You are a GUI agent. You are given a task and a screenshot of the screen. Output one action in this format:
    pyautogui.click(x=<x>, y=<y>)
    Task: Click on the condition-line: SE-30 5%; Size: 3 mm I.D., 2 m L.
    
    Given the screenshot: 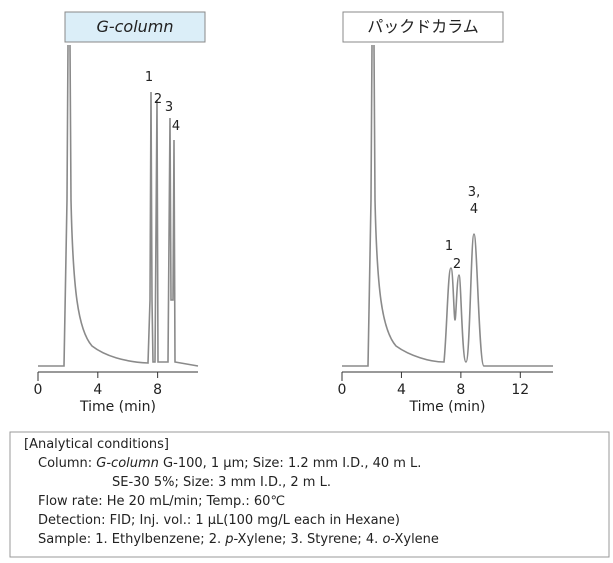 What is the action you would take?
    pyautogui.click(x=221, y=482)
    